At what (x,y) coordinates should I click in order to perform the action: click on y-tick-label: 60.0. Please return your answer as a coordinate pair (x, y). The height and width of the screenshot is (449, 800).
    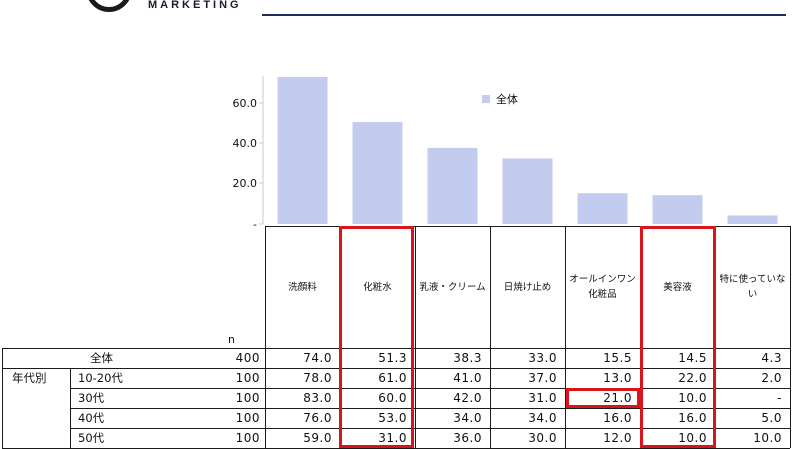
    Looking at the image, I should click on (245, 103).